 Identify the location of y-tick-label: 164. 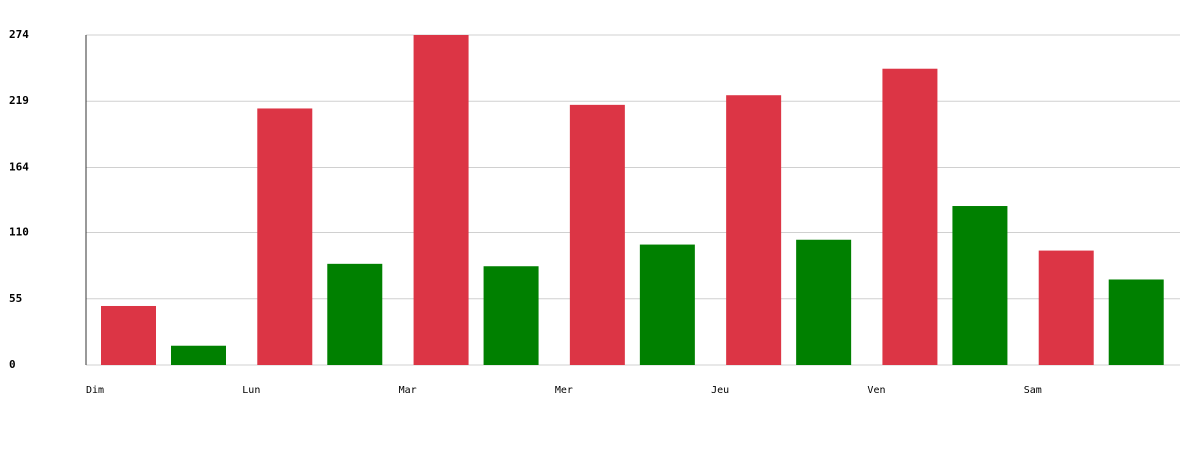
(19, 166).